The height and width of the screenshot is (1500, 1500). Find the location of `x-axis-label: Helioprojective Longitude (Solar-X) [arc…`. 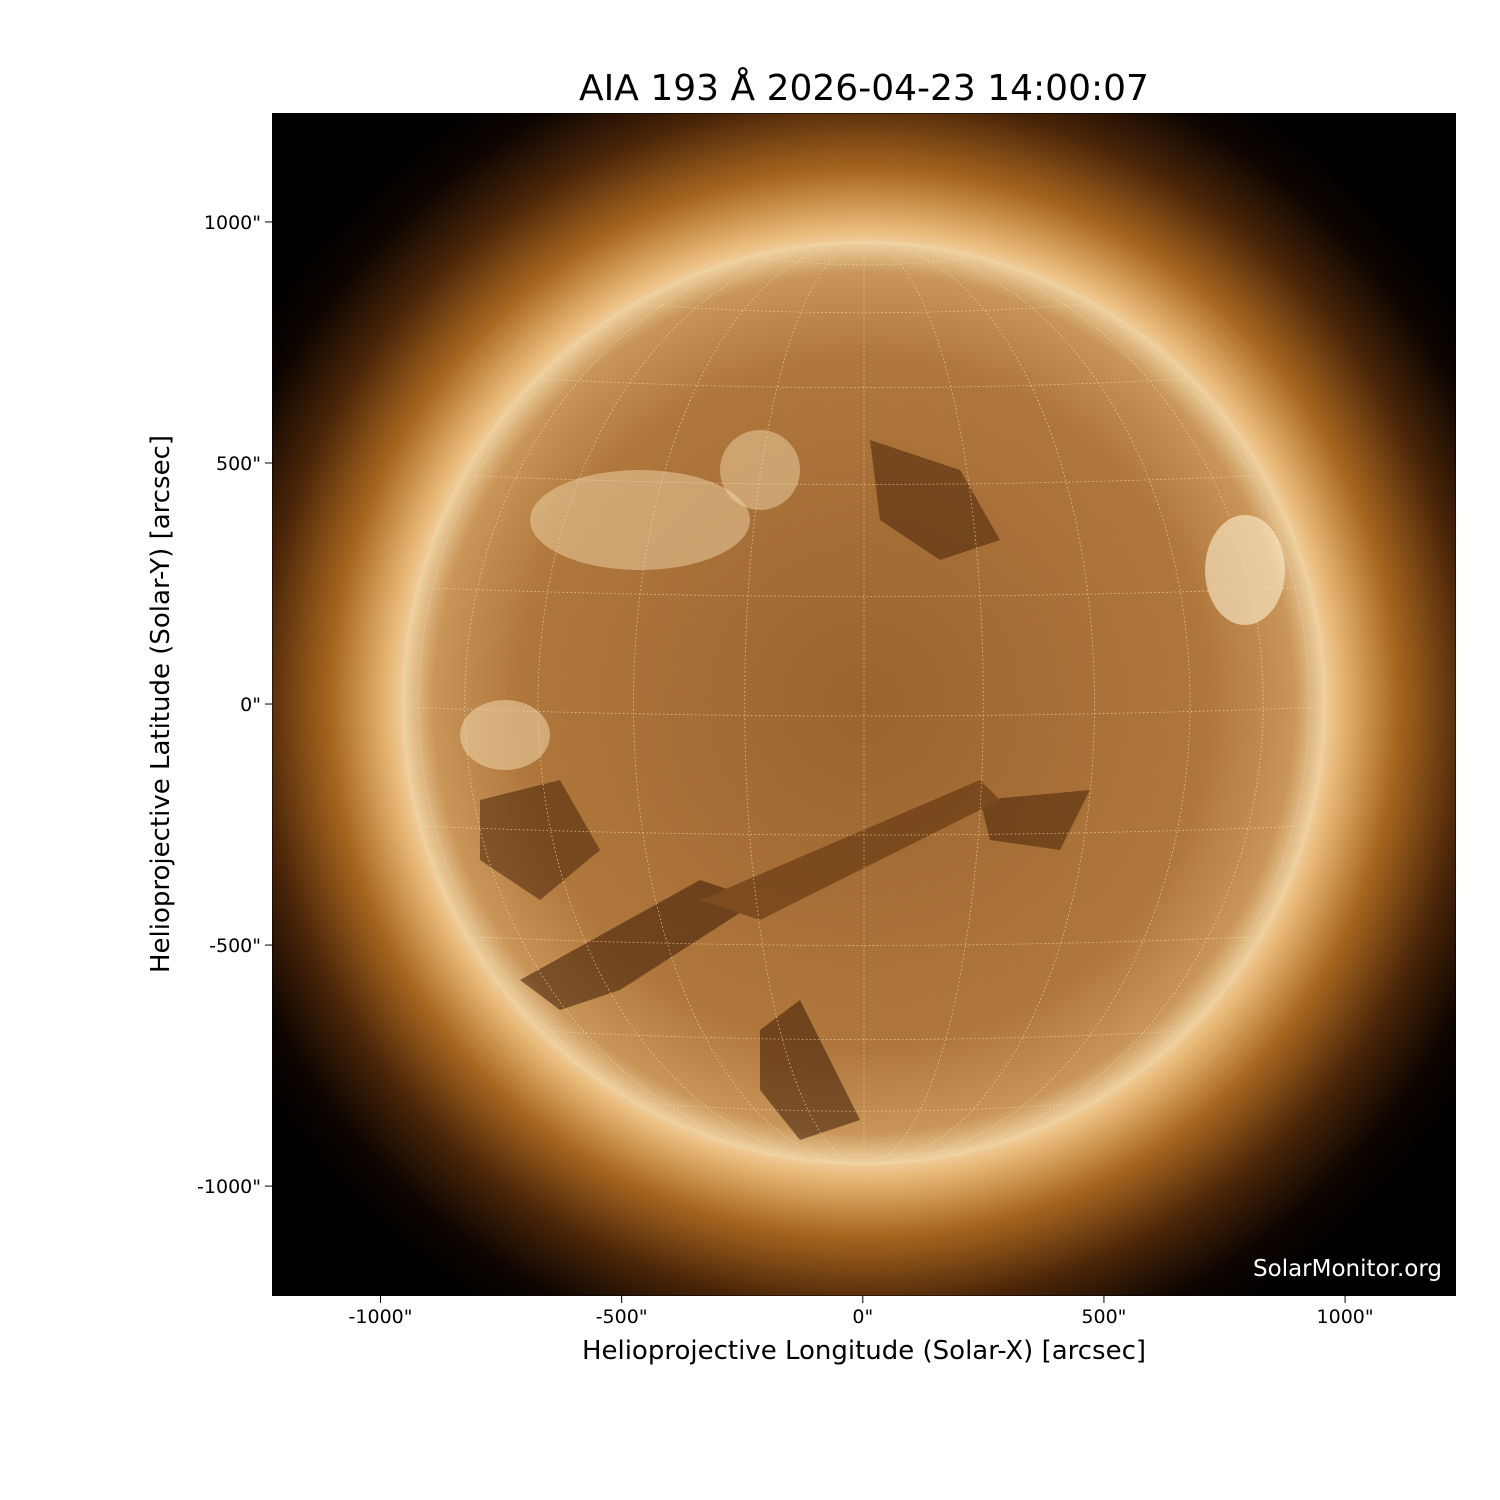

x-axis-label: Helioprojective Longitude (Solar-X) [arc… is located at coordinates (864, 1351).